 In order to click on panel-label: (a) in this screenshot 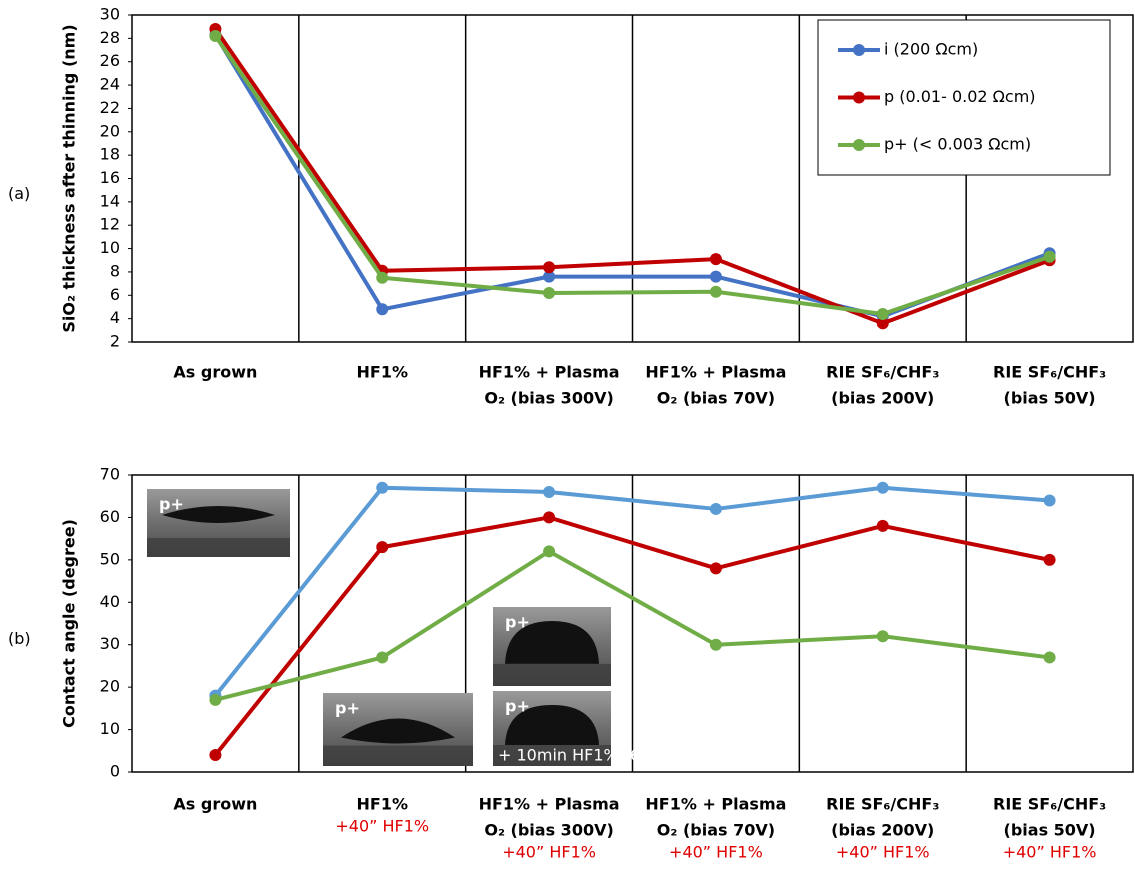, I will do `click(19, 193)`.